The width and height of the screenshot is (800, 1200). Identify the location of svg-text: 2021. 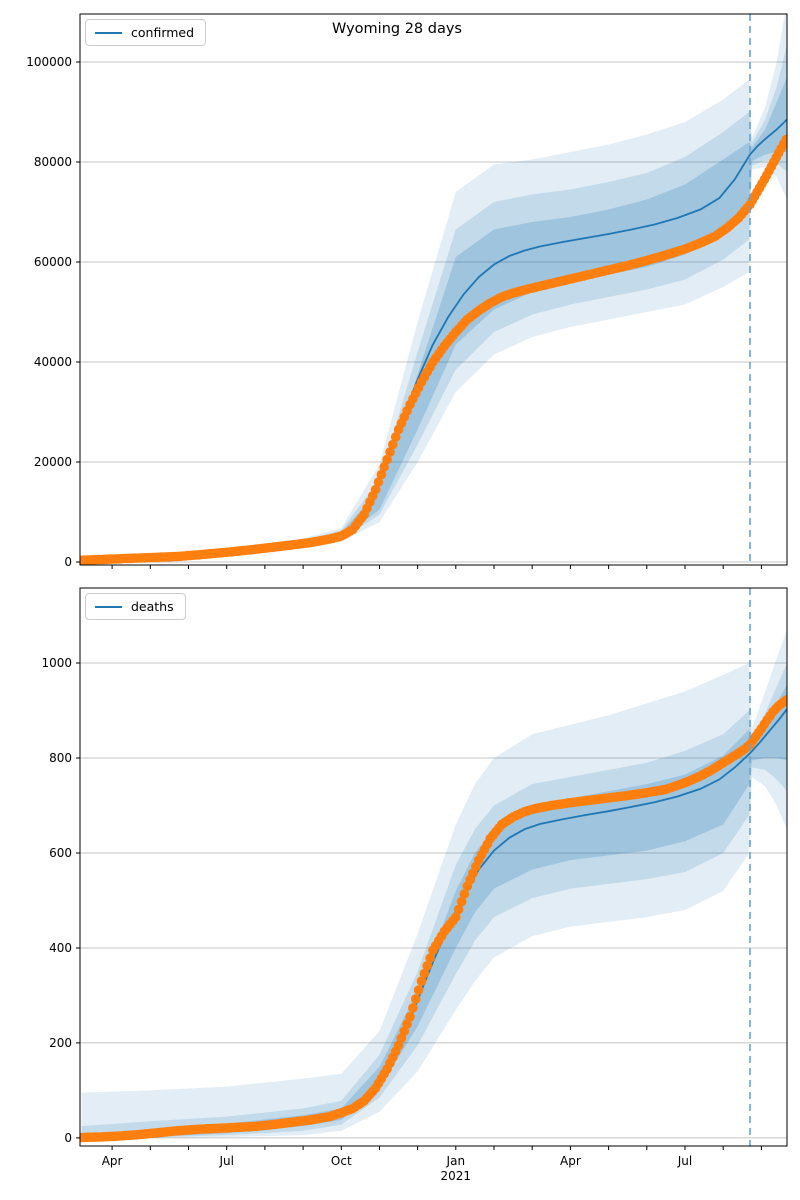
(456, 1176).